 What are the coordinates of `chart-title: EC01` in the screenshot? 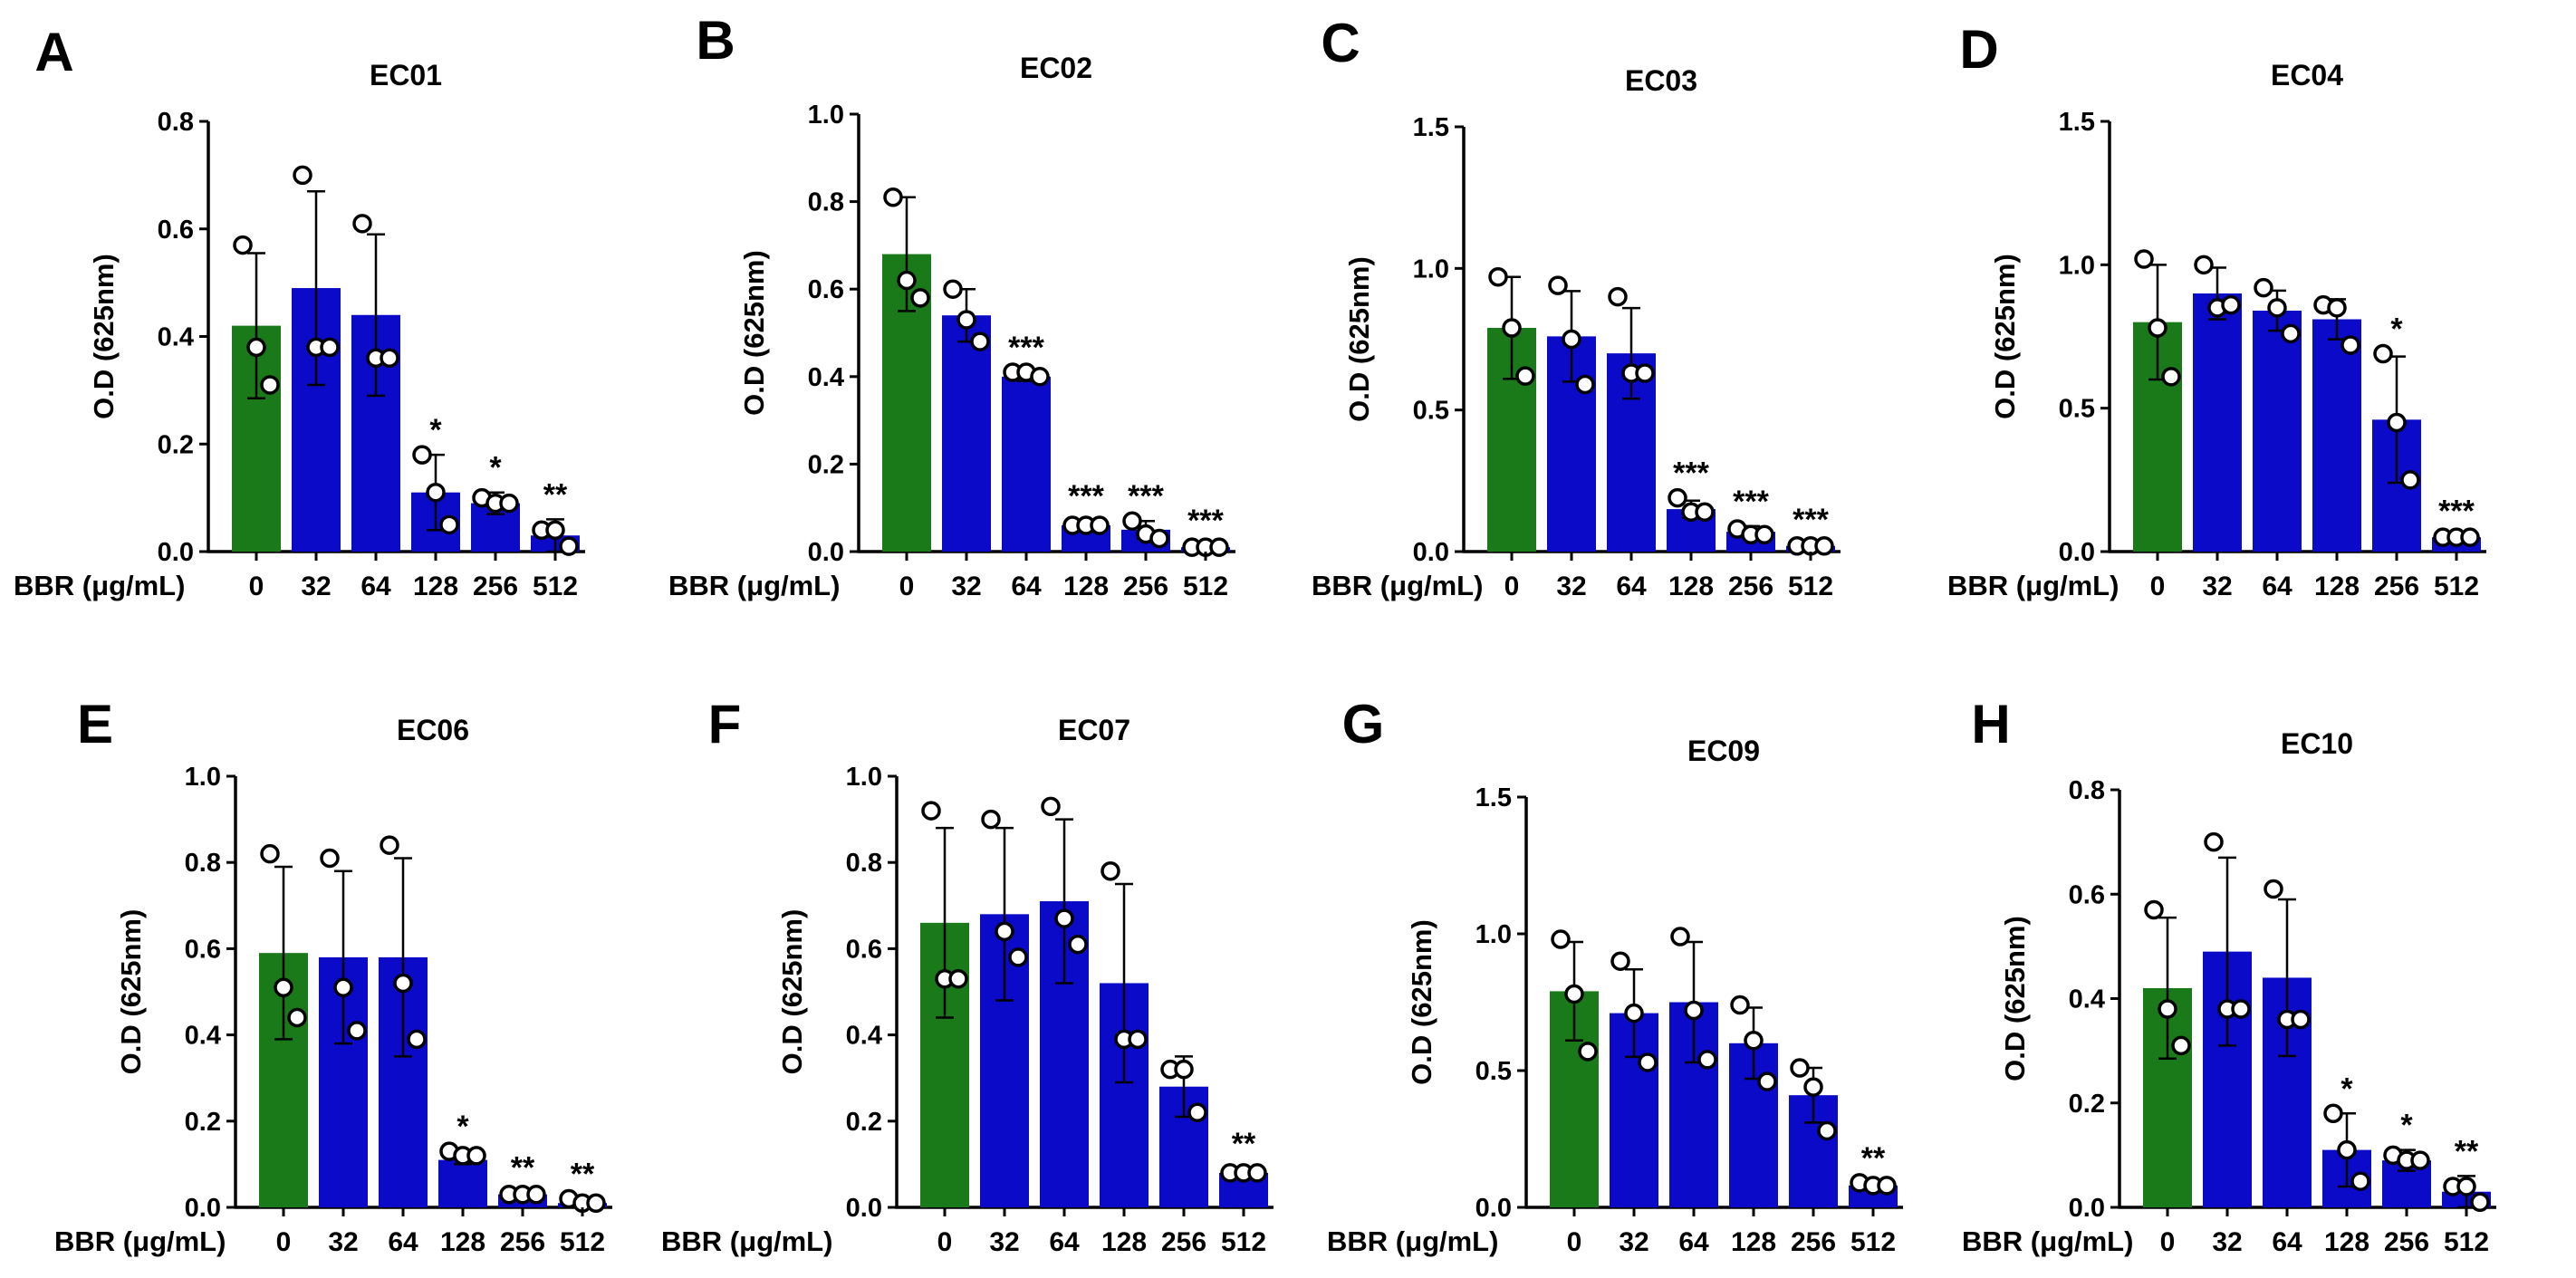 It's located at (406, 75).